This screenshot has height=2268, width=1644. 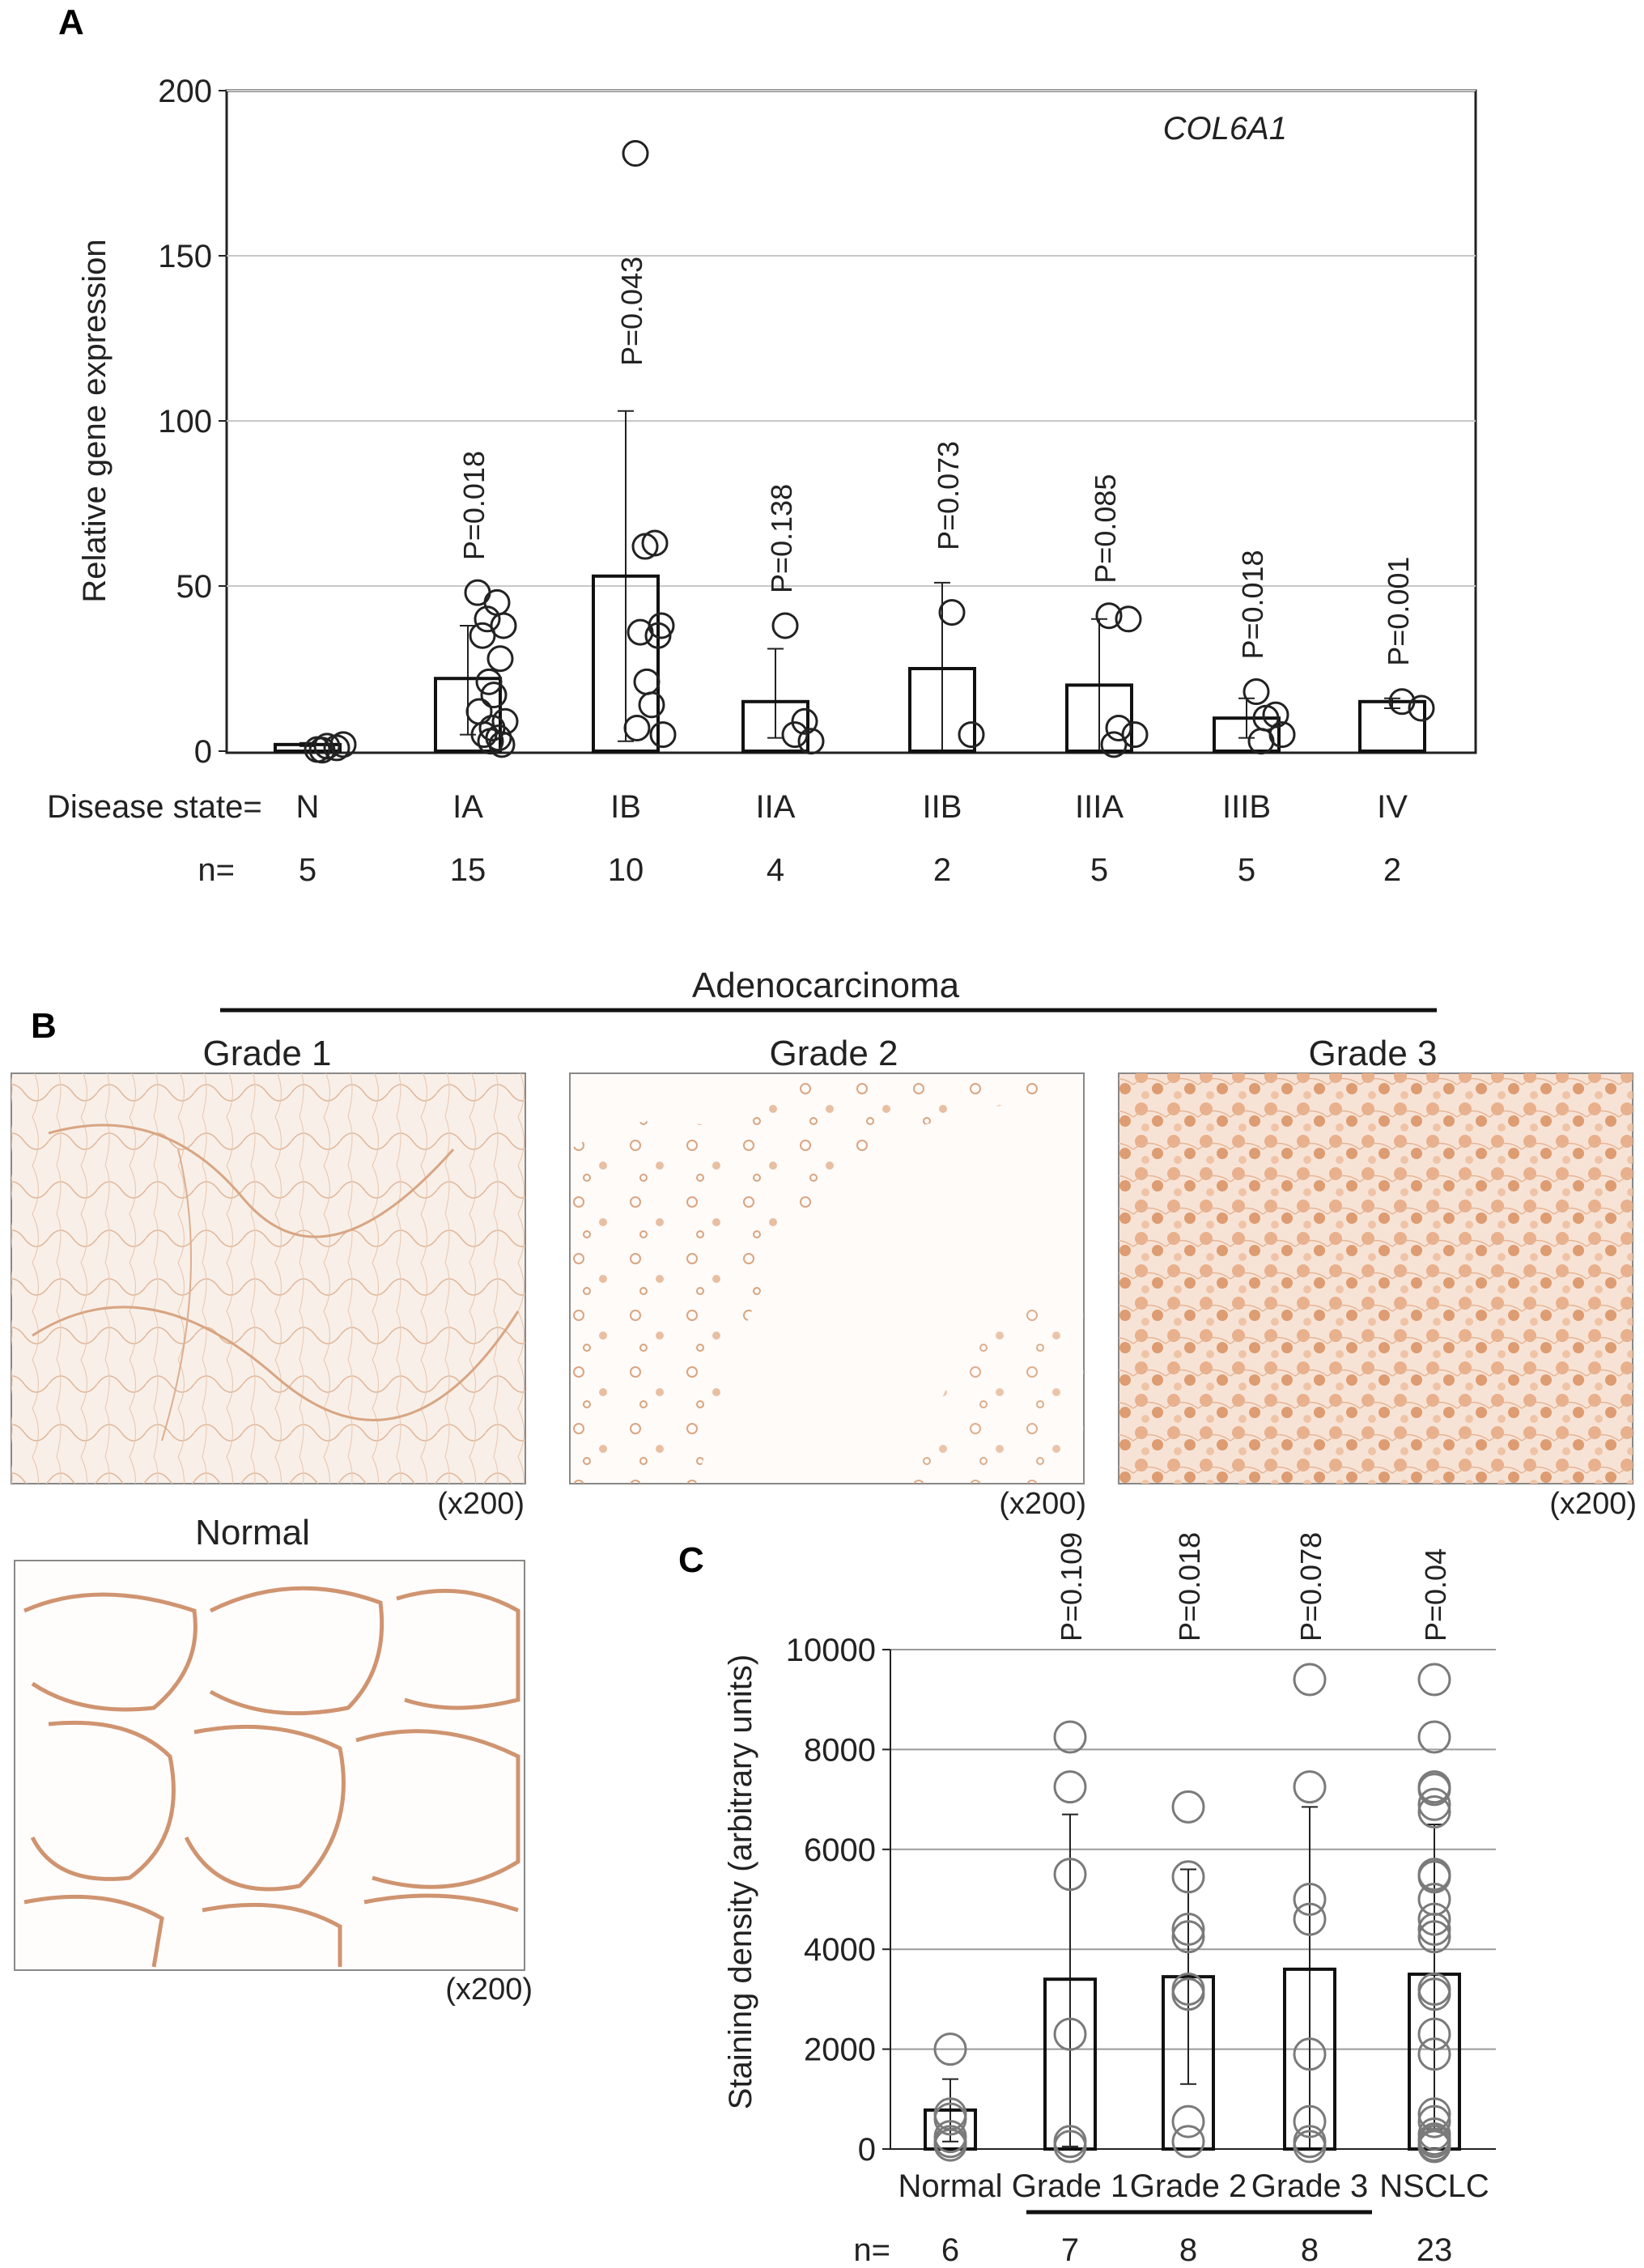 What do you see at coordinates (942, 807) in the screenshot?
I see `category-label: IIB` at bounding box center [942, 807].